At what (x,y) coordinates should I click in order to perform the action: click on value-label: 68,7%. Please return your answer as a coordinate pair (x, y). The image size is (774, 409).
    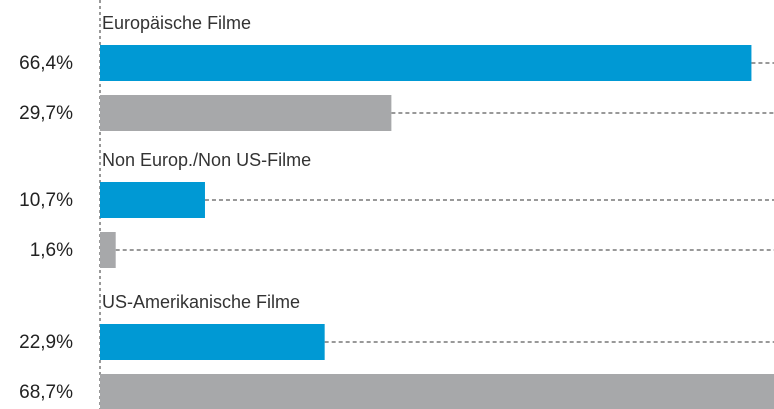
    Looking at the image, I should click on (46, 392).